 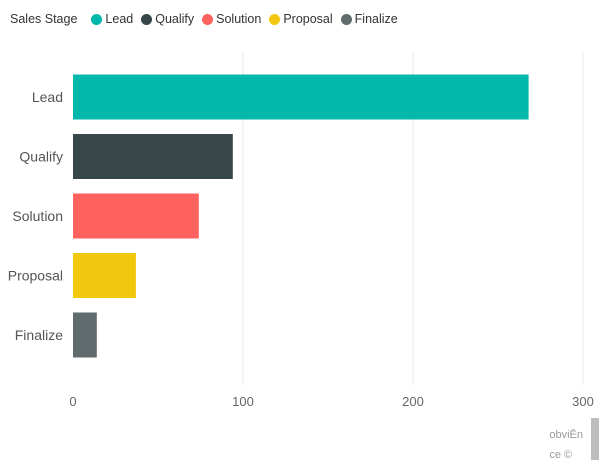 I want to click on legend-item-lead: Lead, so click(x=112, y=19).